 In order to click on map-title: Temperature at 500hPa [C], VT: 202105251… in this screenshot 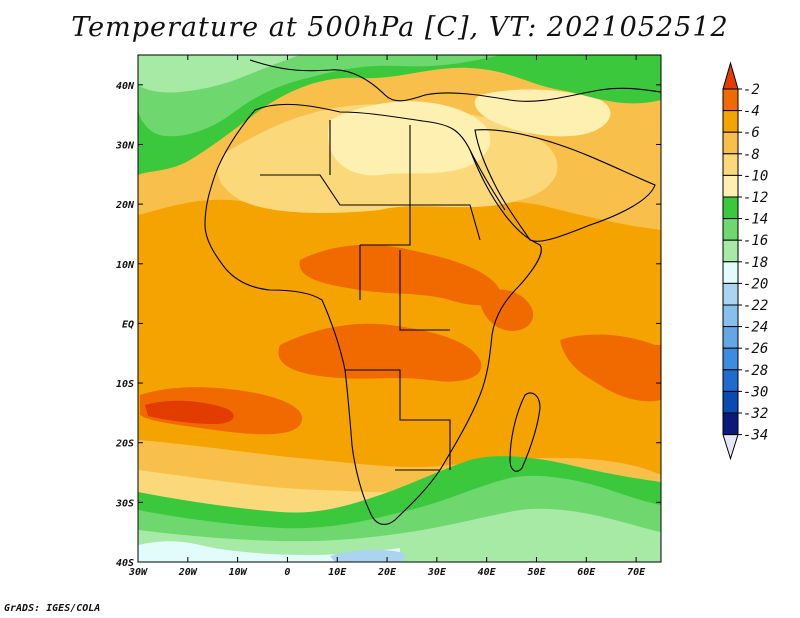, I will do `click(400, 27)`.